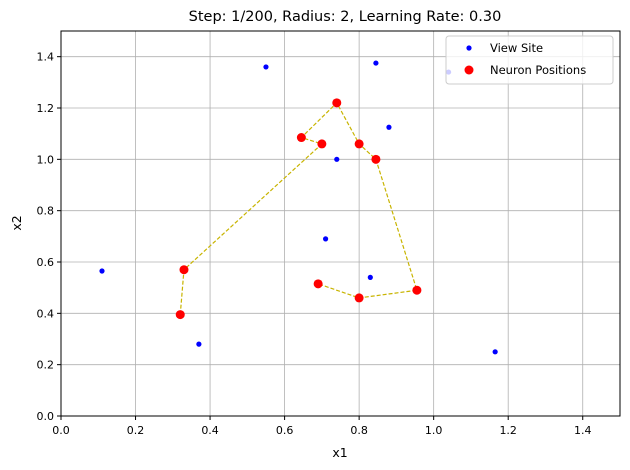 The width and height of the screenshot is (630, 470). What do you see at coordinates (46, 365) in the screenshot?
I see `y-tick-label: 0.2` at bounding box center [46, 365].